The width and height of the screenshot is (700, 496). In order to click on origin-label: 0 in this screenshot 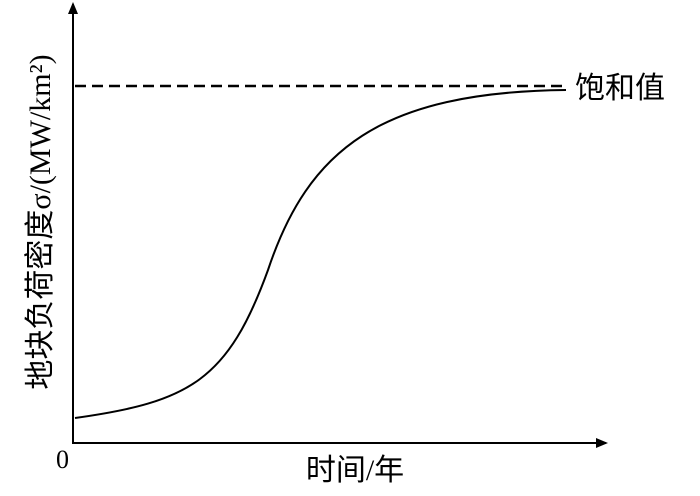, I will do `click(62, 459)`.